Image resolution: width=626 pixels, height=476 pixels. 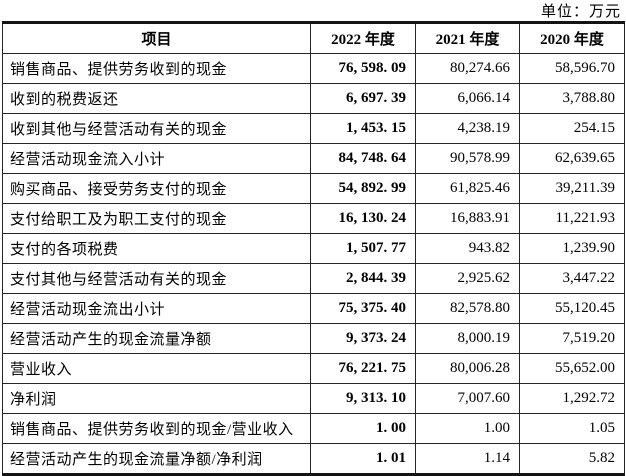 What do you see at coordinates (572, 459) in the screenshot?
I see `value-2020: 5.82` at bounding box center [572, 459].